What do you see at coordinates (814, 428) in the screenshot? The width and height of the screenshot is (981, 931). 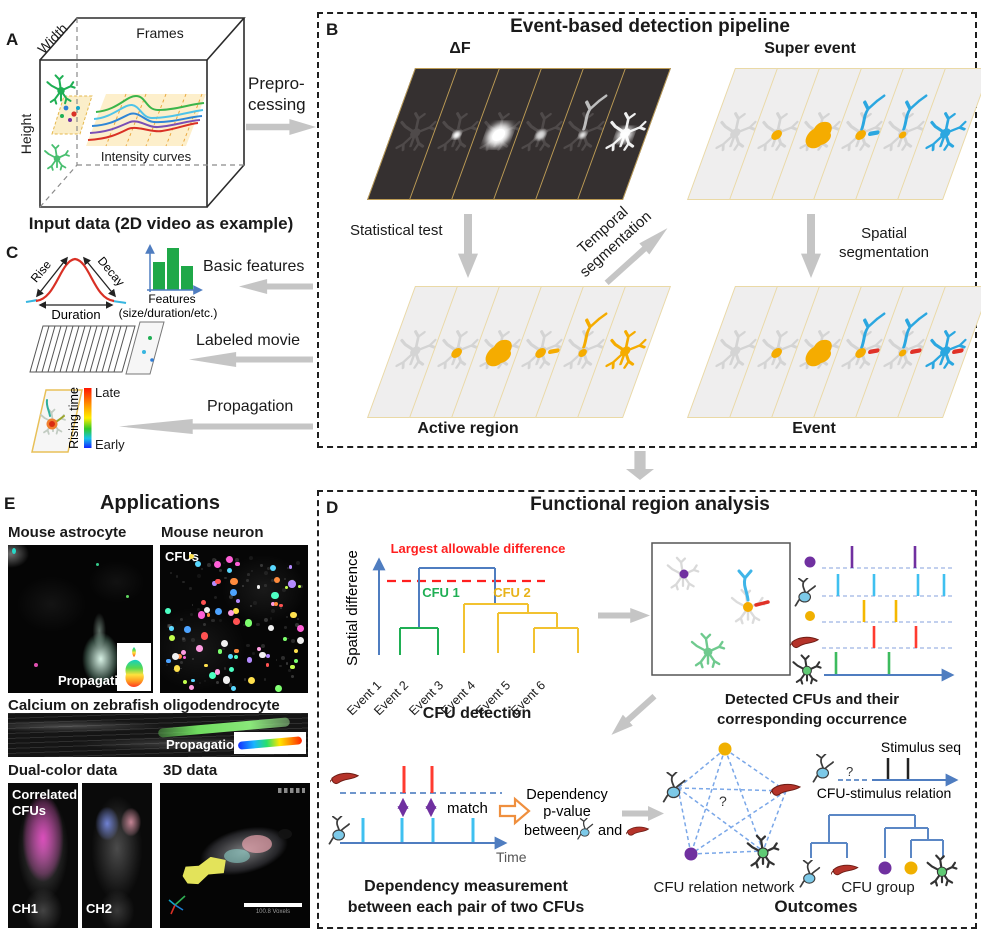 I see `event-label: Event` at bounding box center [814, 428].